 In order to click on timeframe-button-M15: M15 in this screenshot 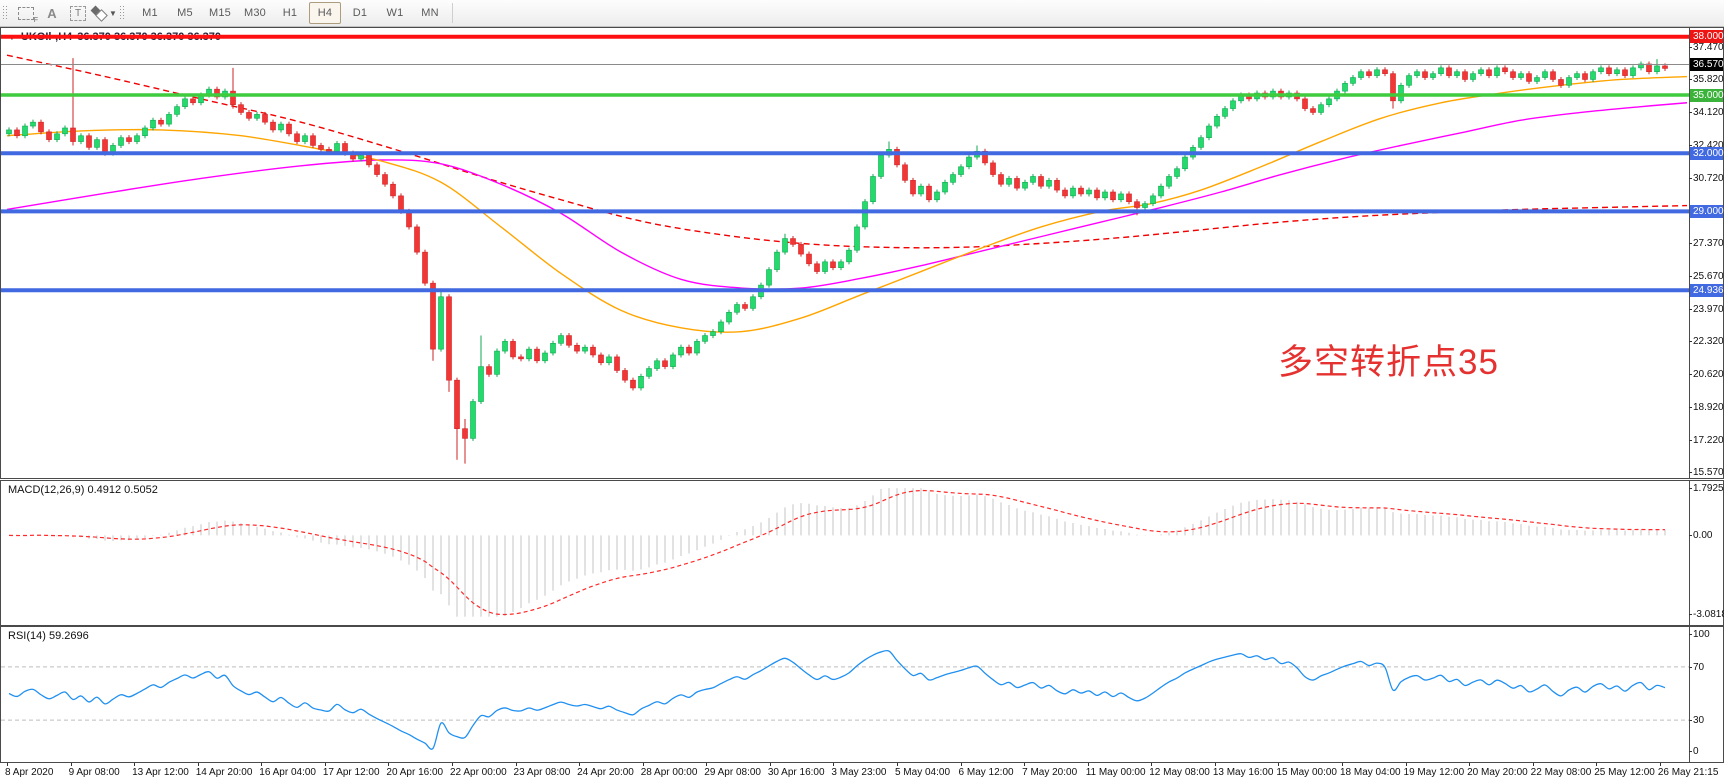, I will do `click(220, 13)`.